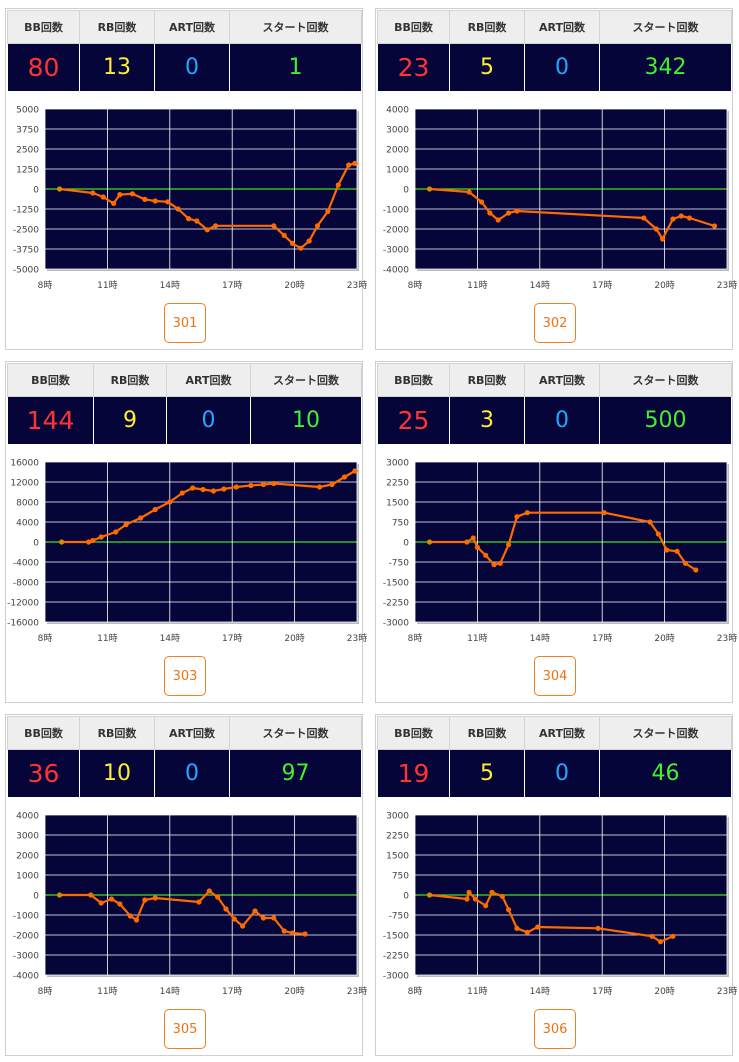 The width and height of the screenshot is (739, 1062). I want to click on x-tick-label: 17時, so click(602, 638).